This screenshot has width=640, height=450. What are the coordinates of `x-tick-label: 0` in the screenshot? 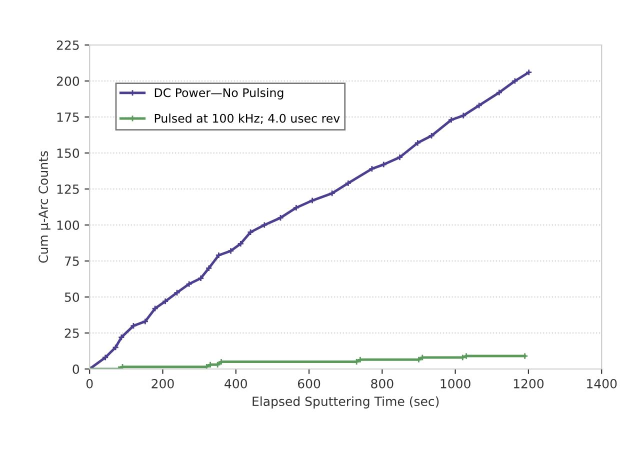 It's located at (89, 383).